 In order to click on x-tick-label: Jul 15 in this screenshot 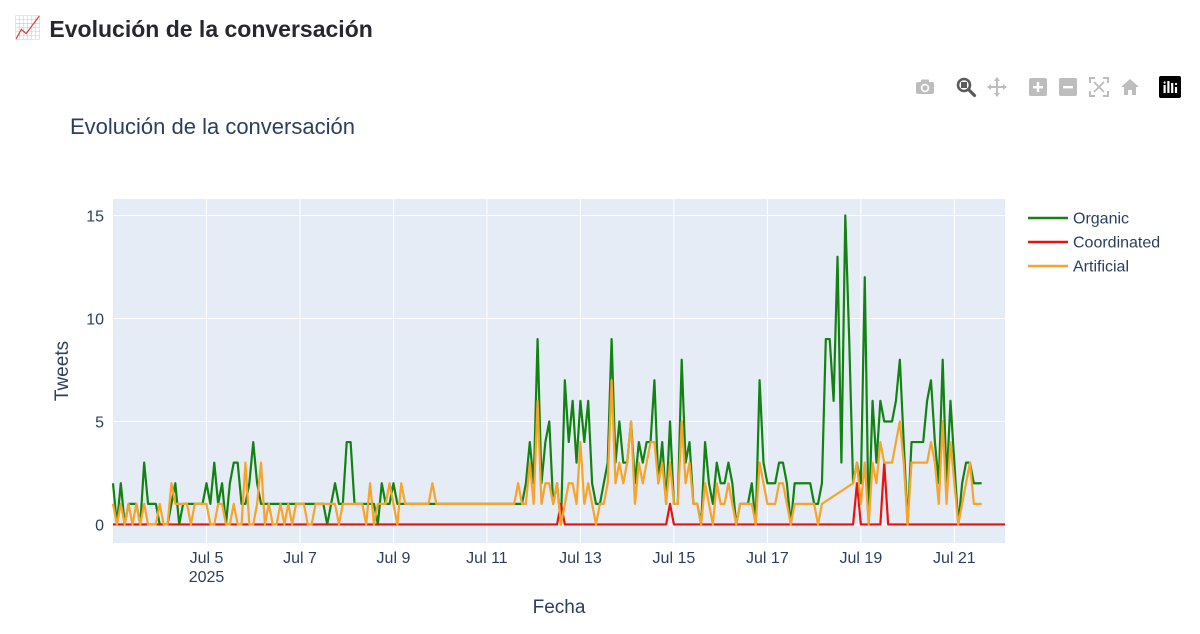, I will do `click(674, 558)`.